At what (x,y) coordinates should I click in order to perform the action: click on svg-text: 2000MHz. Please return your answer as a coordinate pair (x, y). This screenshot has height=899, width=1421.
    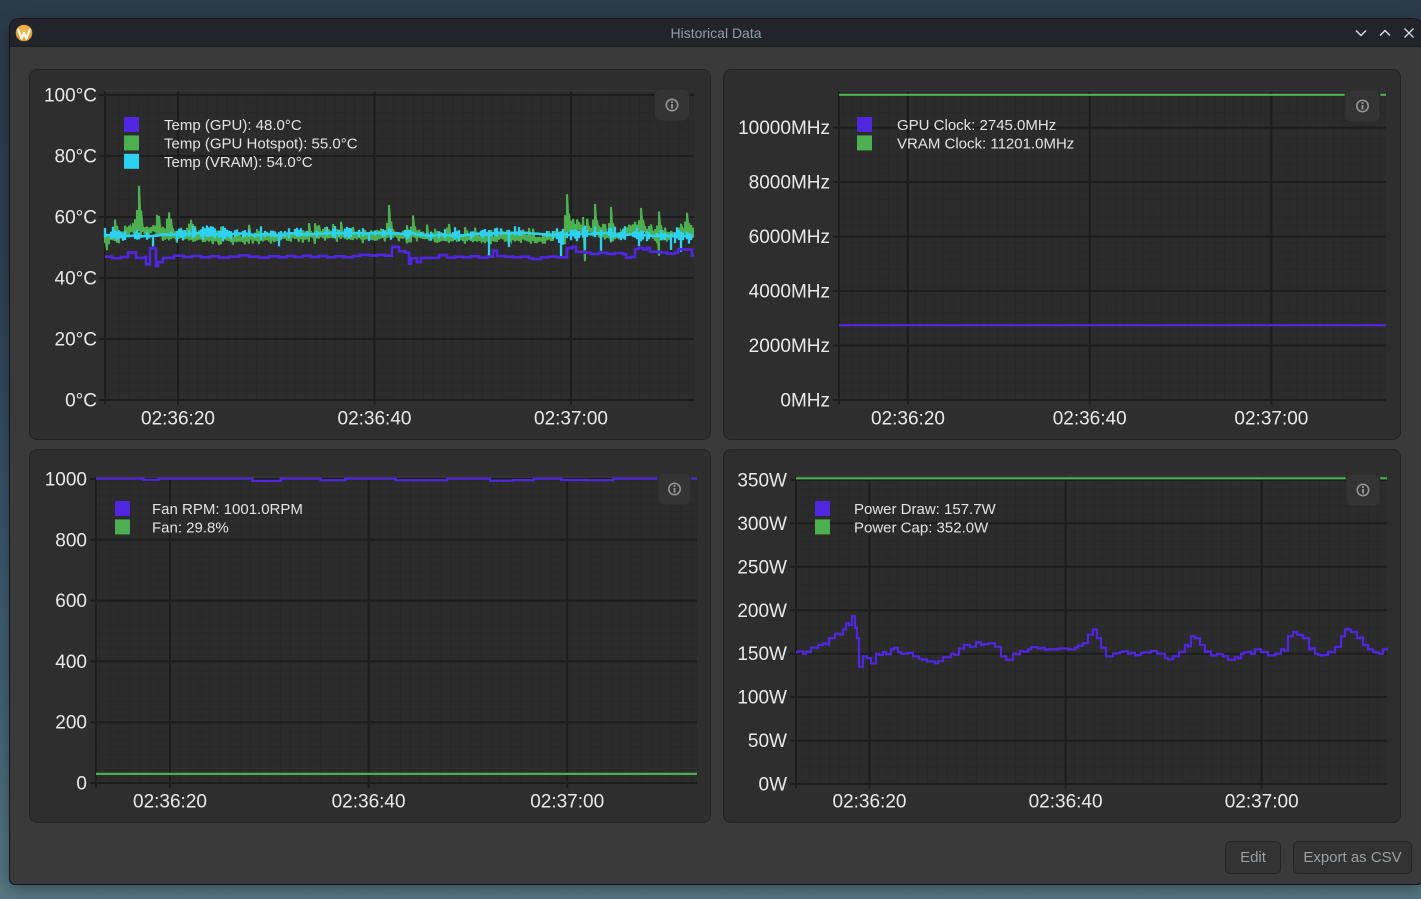
    Looking at the image, I should click on (789, 346).